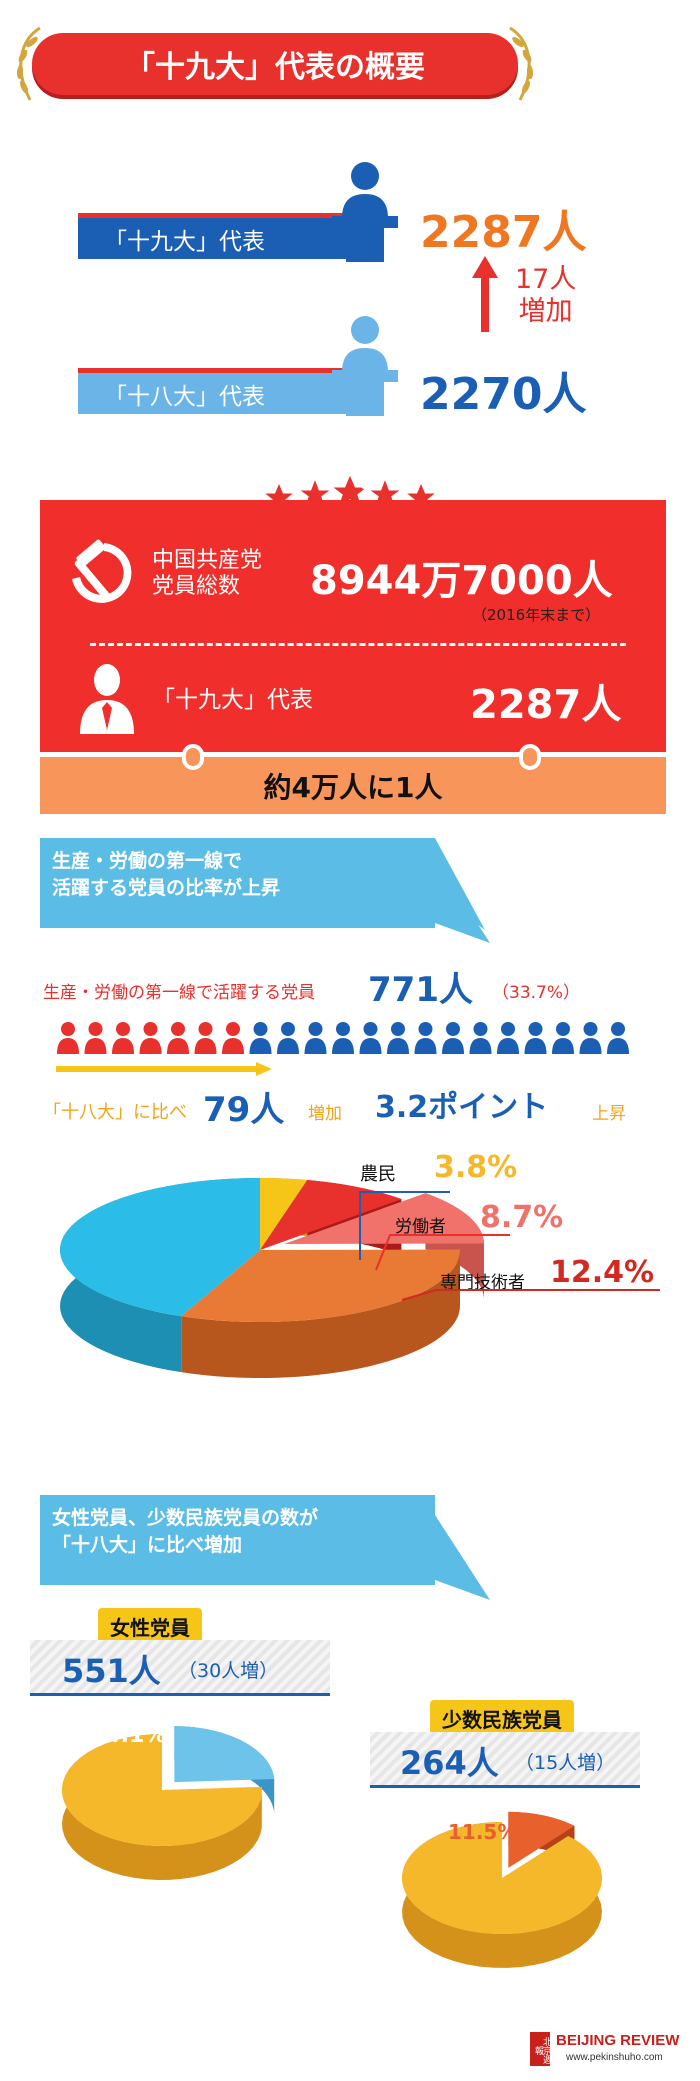 This screenshot has height=2081, width=700. What do you see at coordinates (521, 63) in the screenshot?
I see `laurel-right-icon` at bounding box center [521, 63].